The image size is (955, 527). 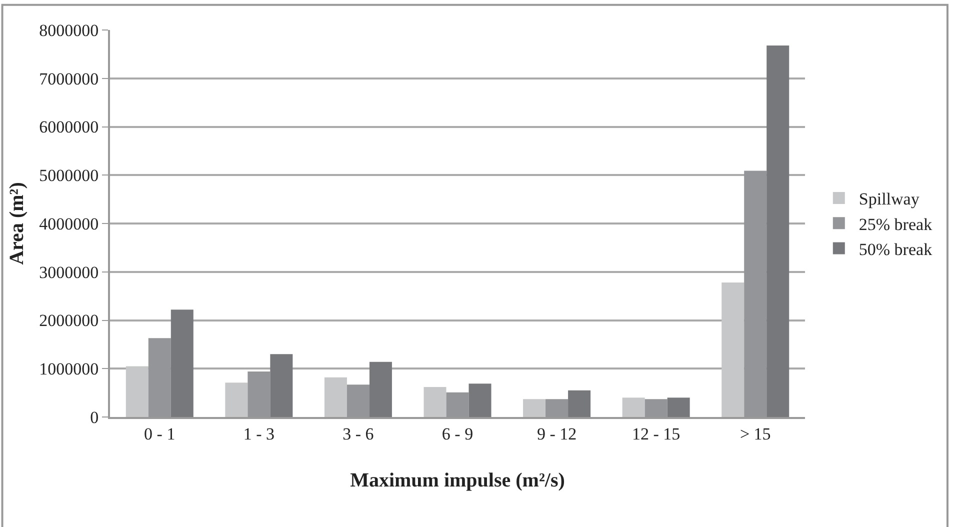 What do you see at coordinates (358, 434) in the screenshot?
I see `x-tick-label: 3 - 6` at bounding box center [358, 434].